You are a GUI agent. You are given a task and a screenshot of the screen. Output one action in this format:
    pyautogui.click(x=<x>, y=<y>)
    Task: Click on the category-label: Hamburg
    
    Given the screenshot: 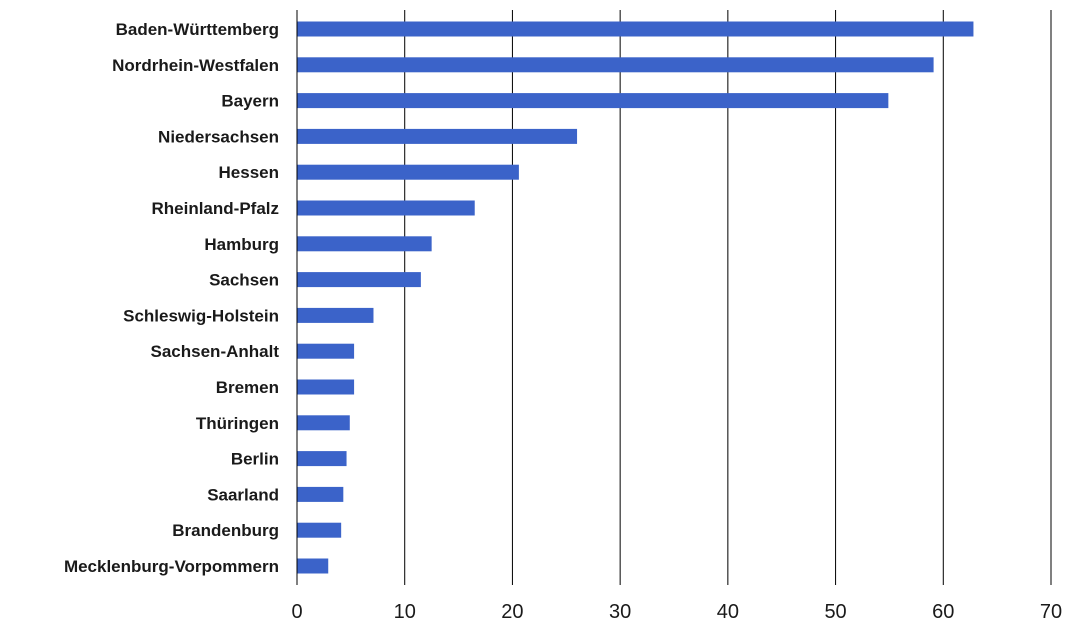 What is the action you would take?
    pyautogui.click(x=241, y=244)
    